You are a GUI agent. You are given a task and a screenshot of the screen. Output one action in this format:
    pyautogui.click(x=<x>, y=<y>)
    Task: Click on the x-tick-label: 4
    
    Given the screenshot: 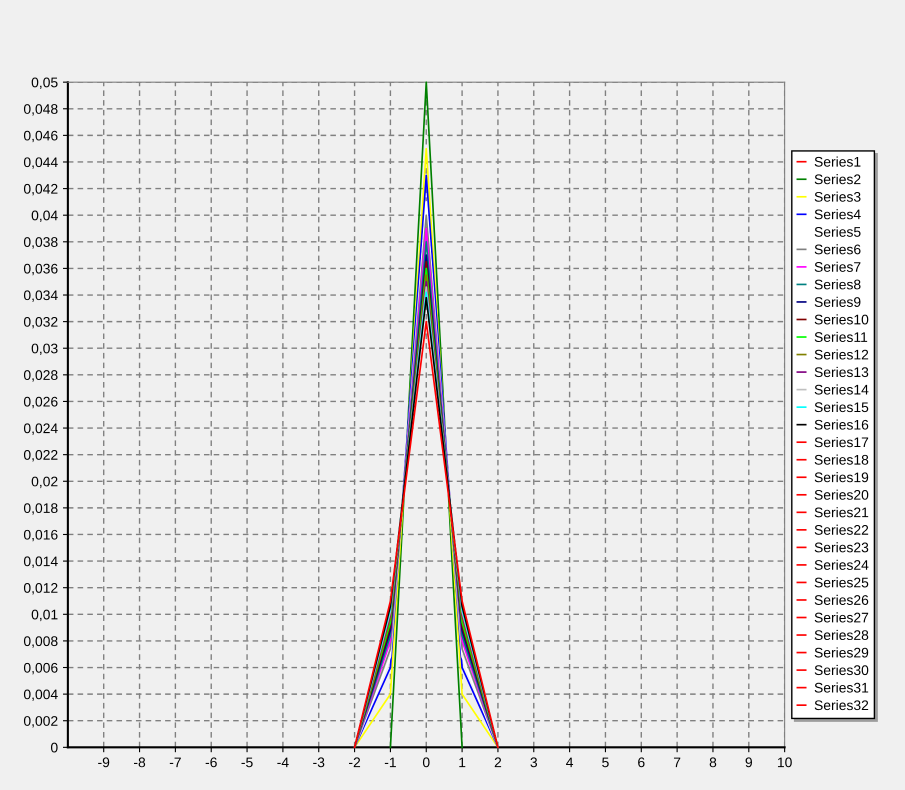 What is the action you would take?
    pyautogui.click(x=570, y=763)
    